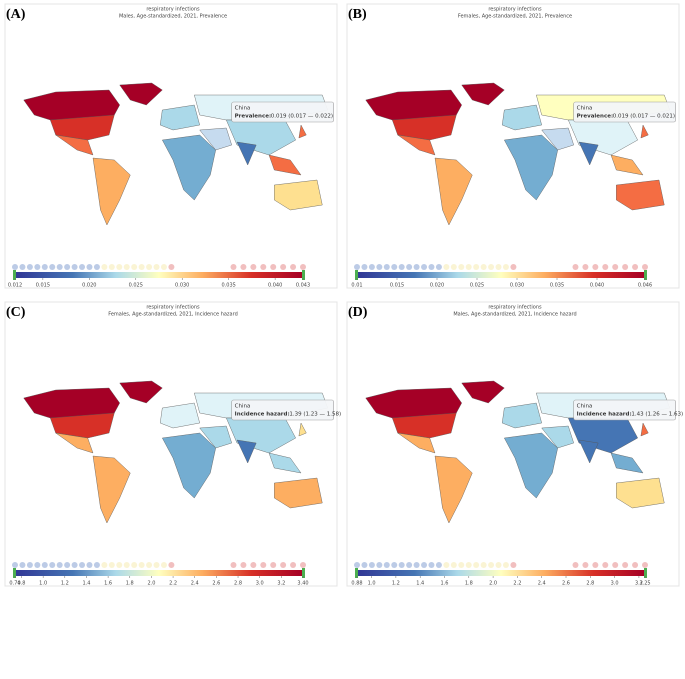  I want to click on tooltip-metric: Prevalence:, so click(253, 117).